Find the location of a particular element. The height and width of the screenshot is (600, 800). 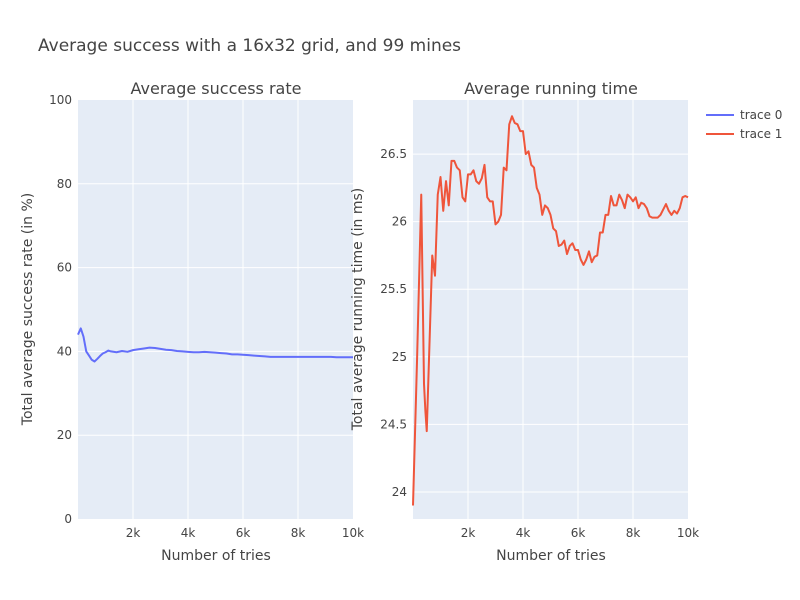

x-axis-title-left: Number of tries is located at coordinates (216, 556).